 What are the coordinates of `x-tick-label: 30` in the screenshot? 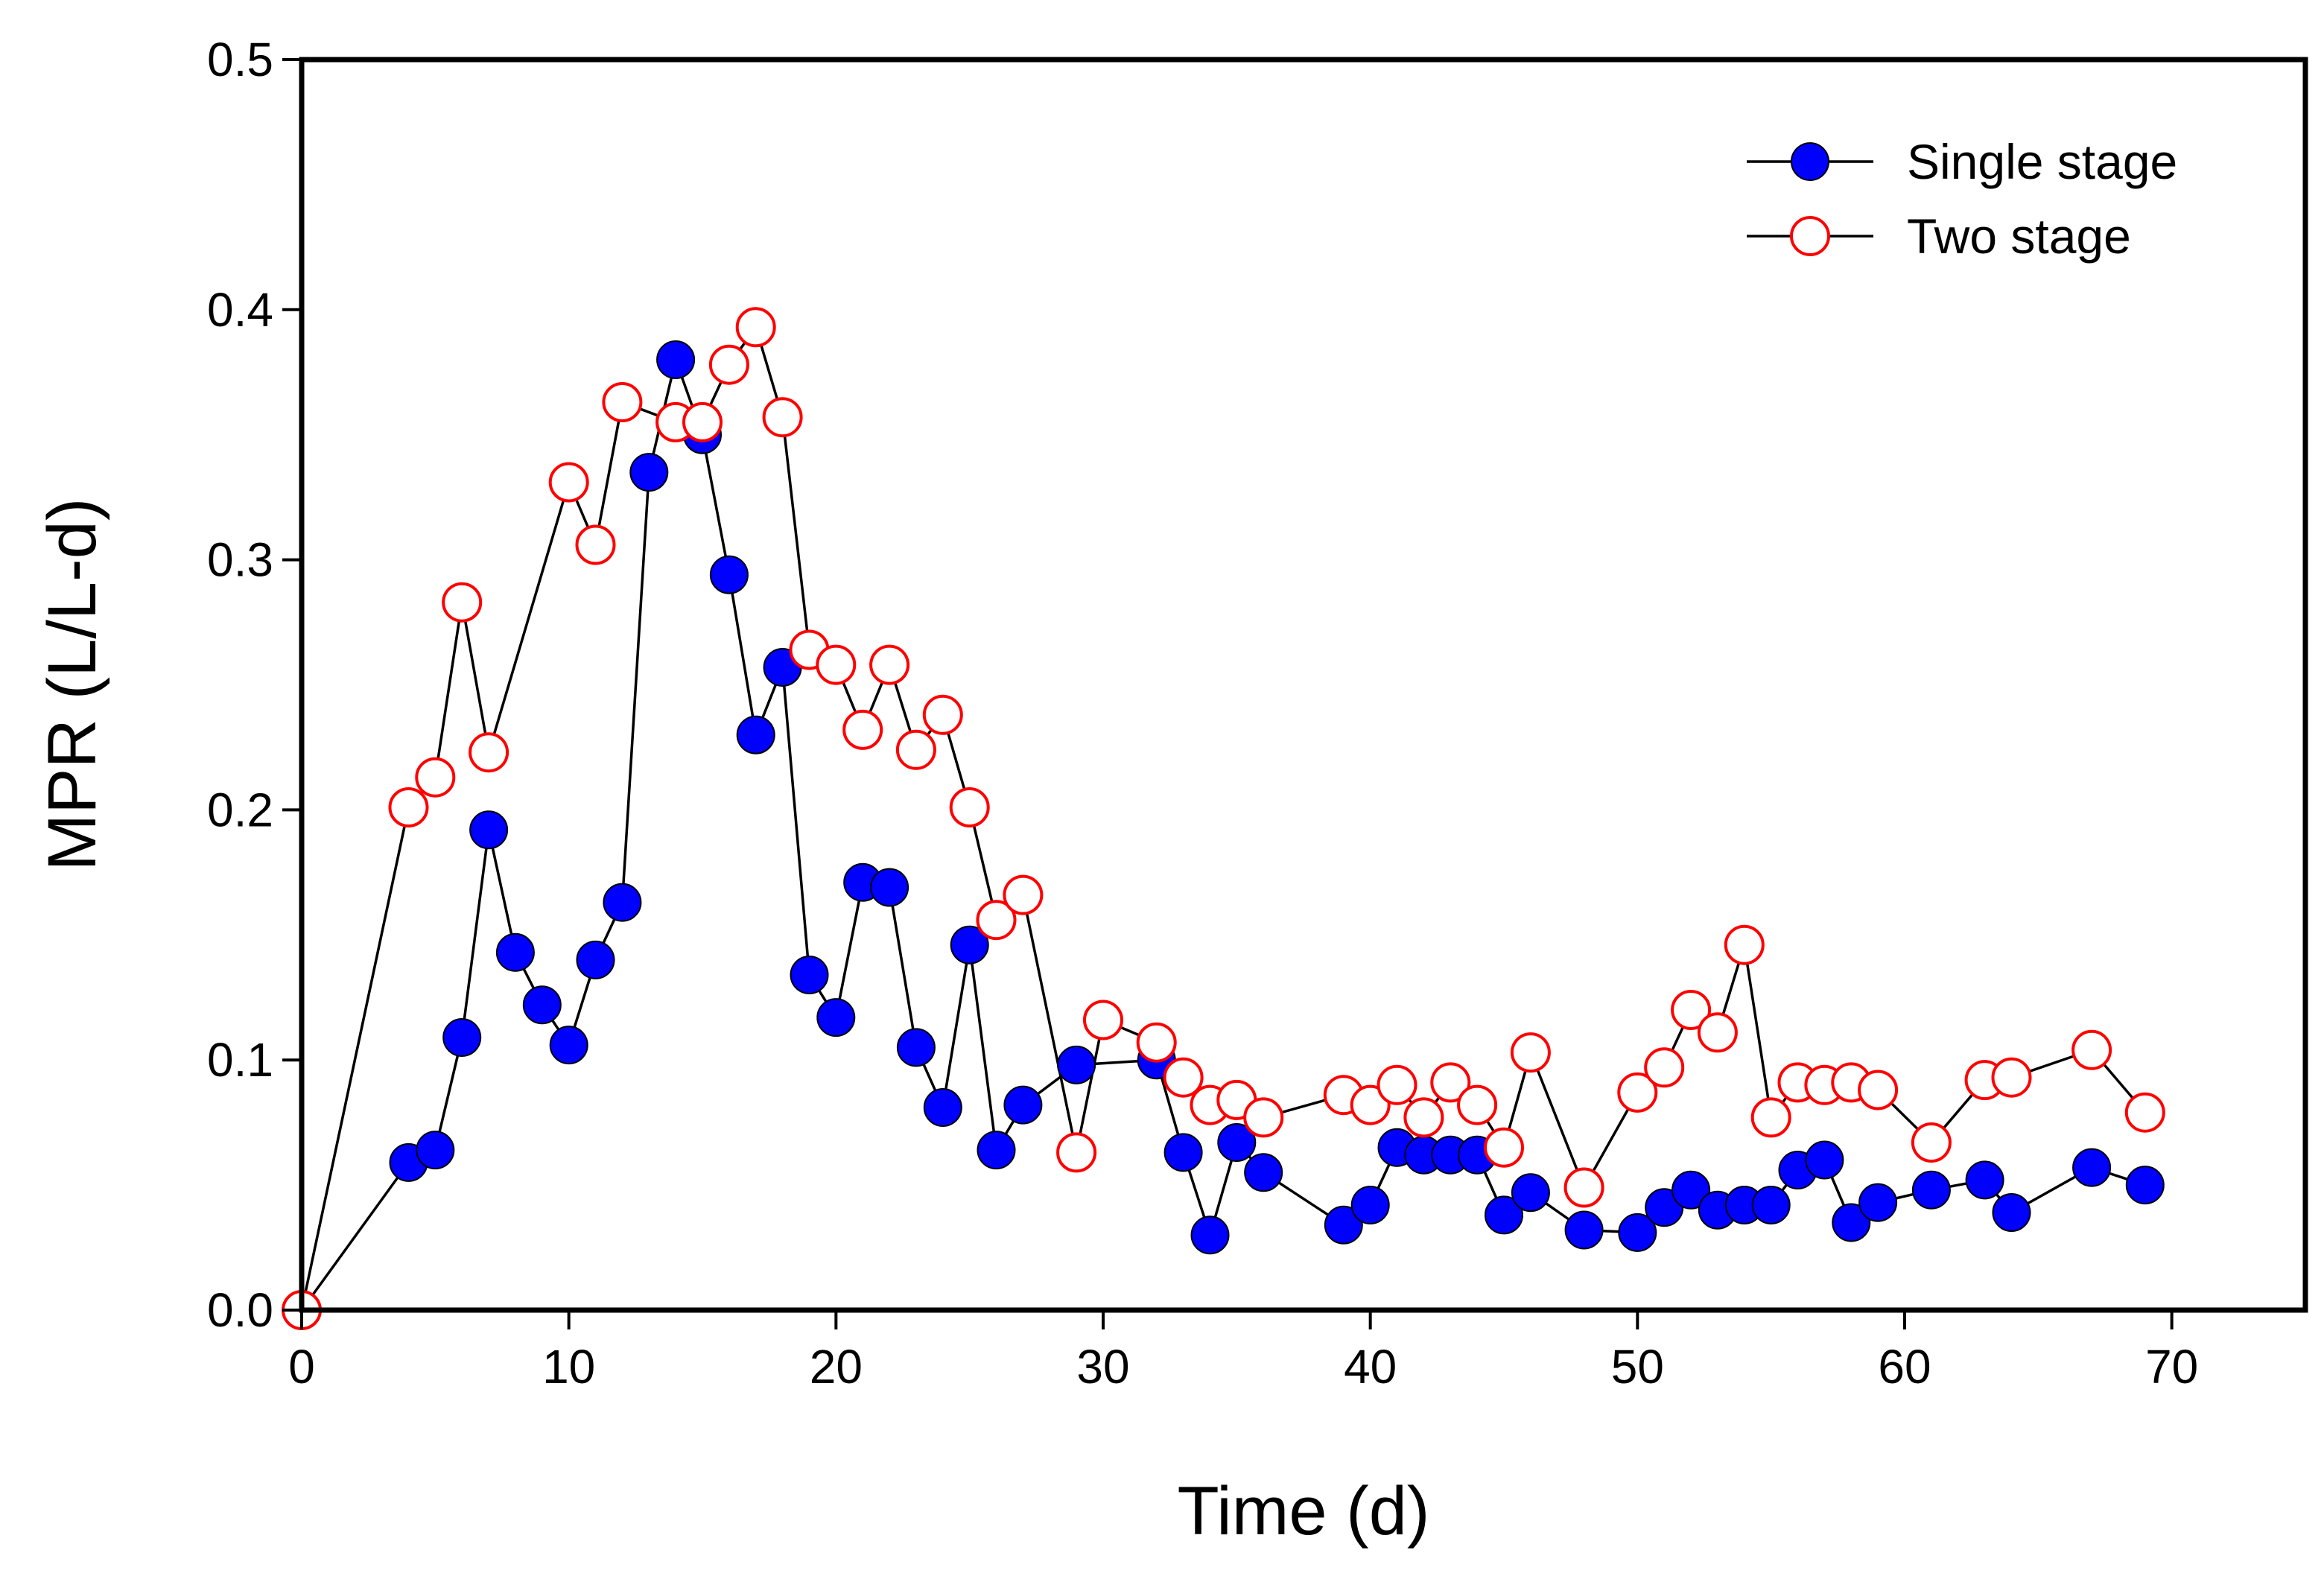 It's located at (1102, 1367).